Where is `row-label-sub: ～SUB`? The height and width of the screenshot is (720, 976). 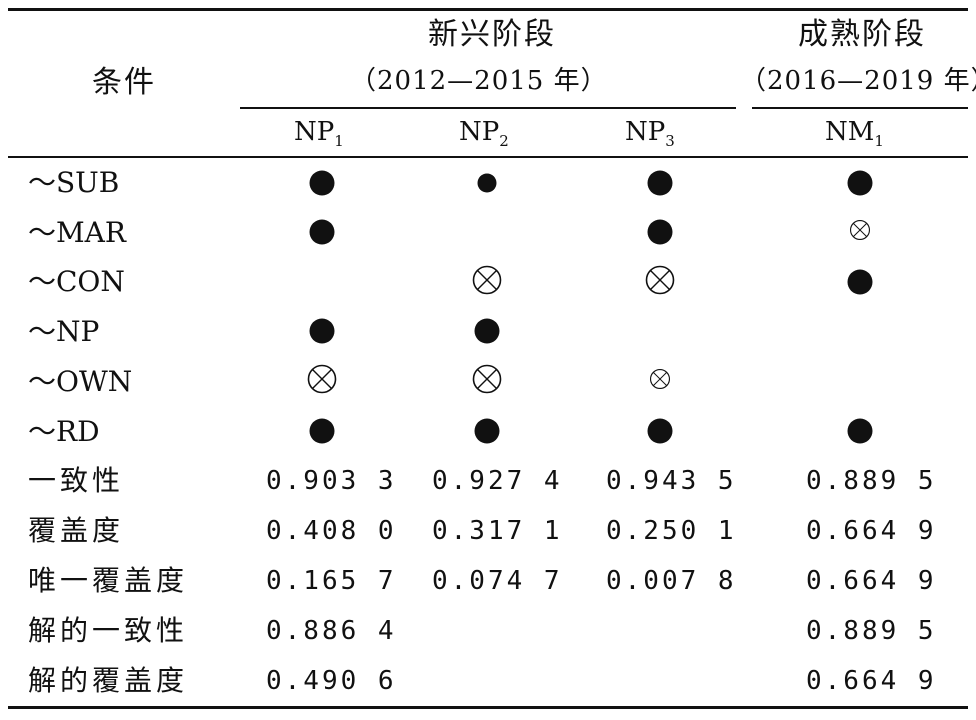
row-label-sub: ～SUB is located at coordinates (74, 182).